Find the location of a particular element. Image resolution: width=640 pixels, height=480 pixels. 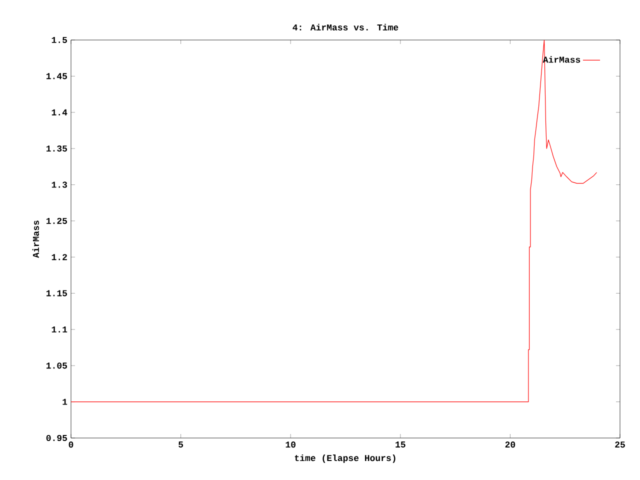

y-tick-label: 1.45 is located at coordinates (57, 76).